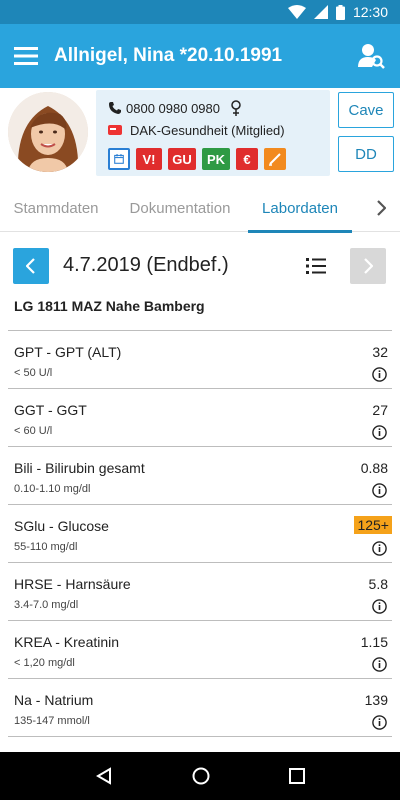 This screenshot has height=800, width=400. I want to click on patient-search-button, so click(372, 56).